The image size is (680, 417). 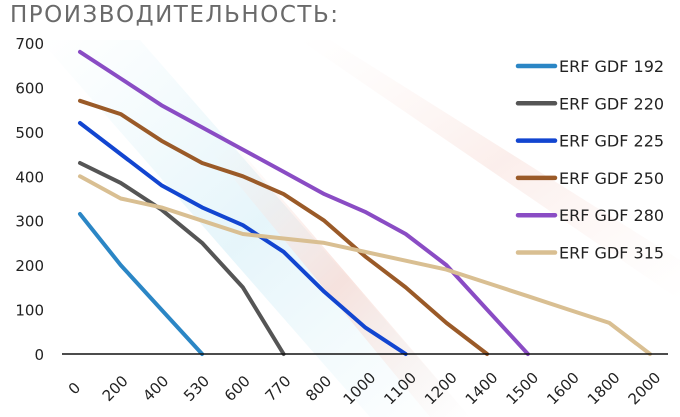 I want to click on x-tick-label: 0, so click(x=74, y=388).